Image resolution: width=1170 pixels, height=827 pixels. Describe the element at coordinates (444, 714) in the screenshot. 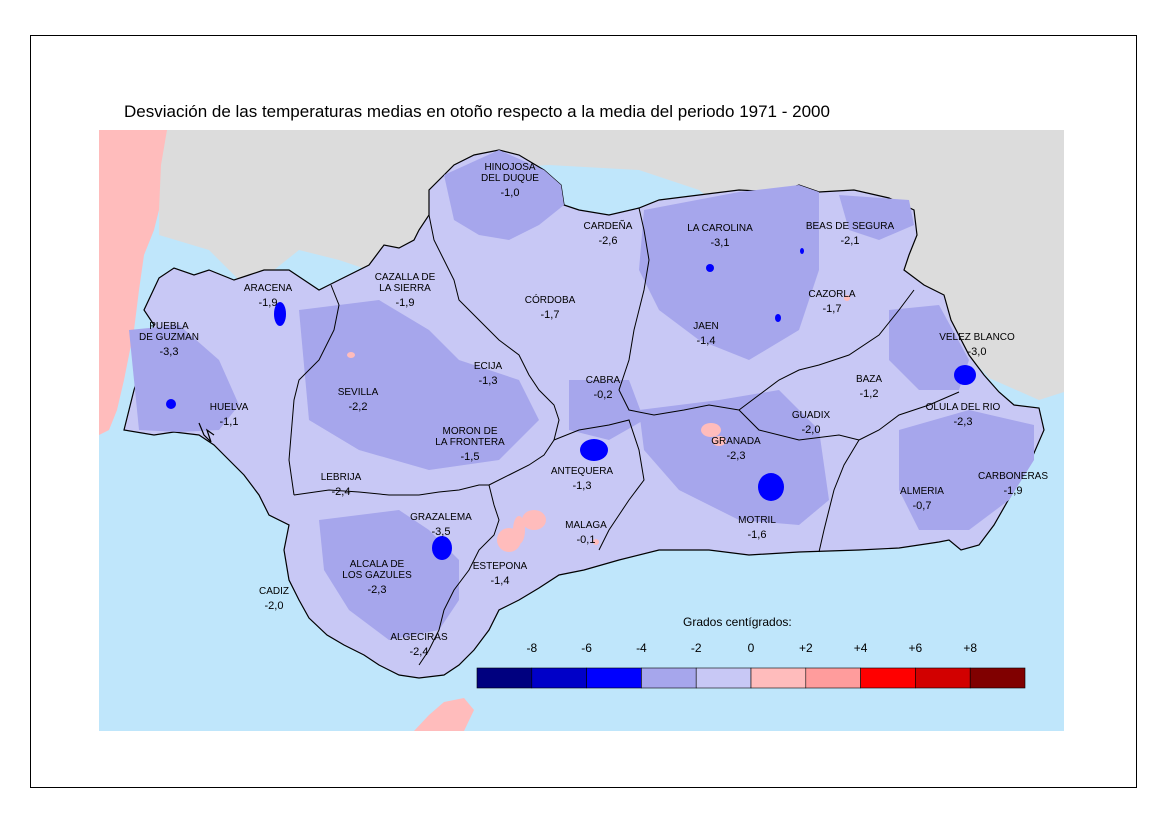

I see `morocco-area` at that location.